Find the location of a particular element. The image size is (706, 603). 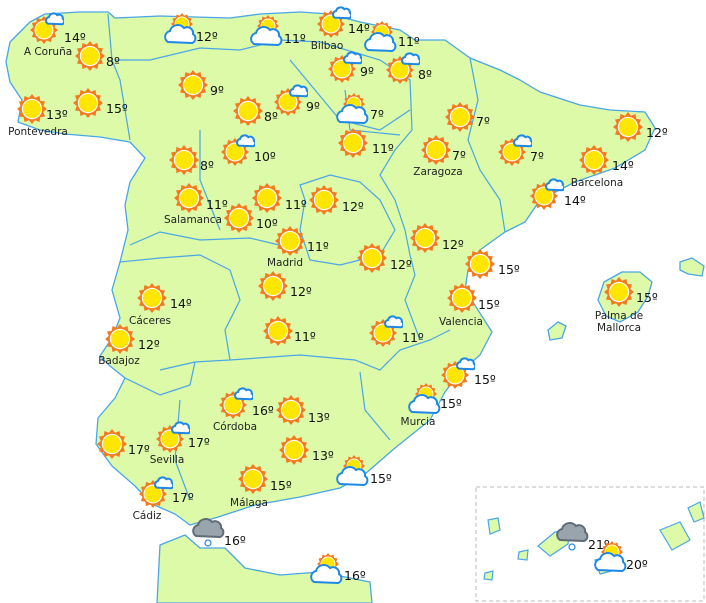

city-label: Madrid is located at coordinates (285, 263).